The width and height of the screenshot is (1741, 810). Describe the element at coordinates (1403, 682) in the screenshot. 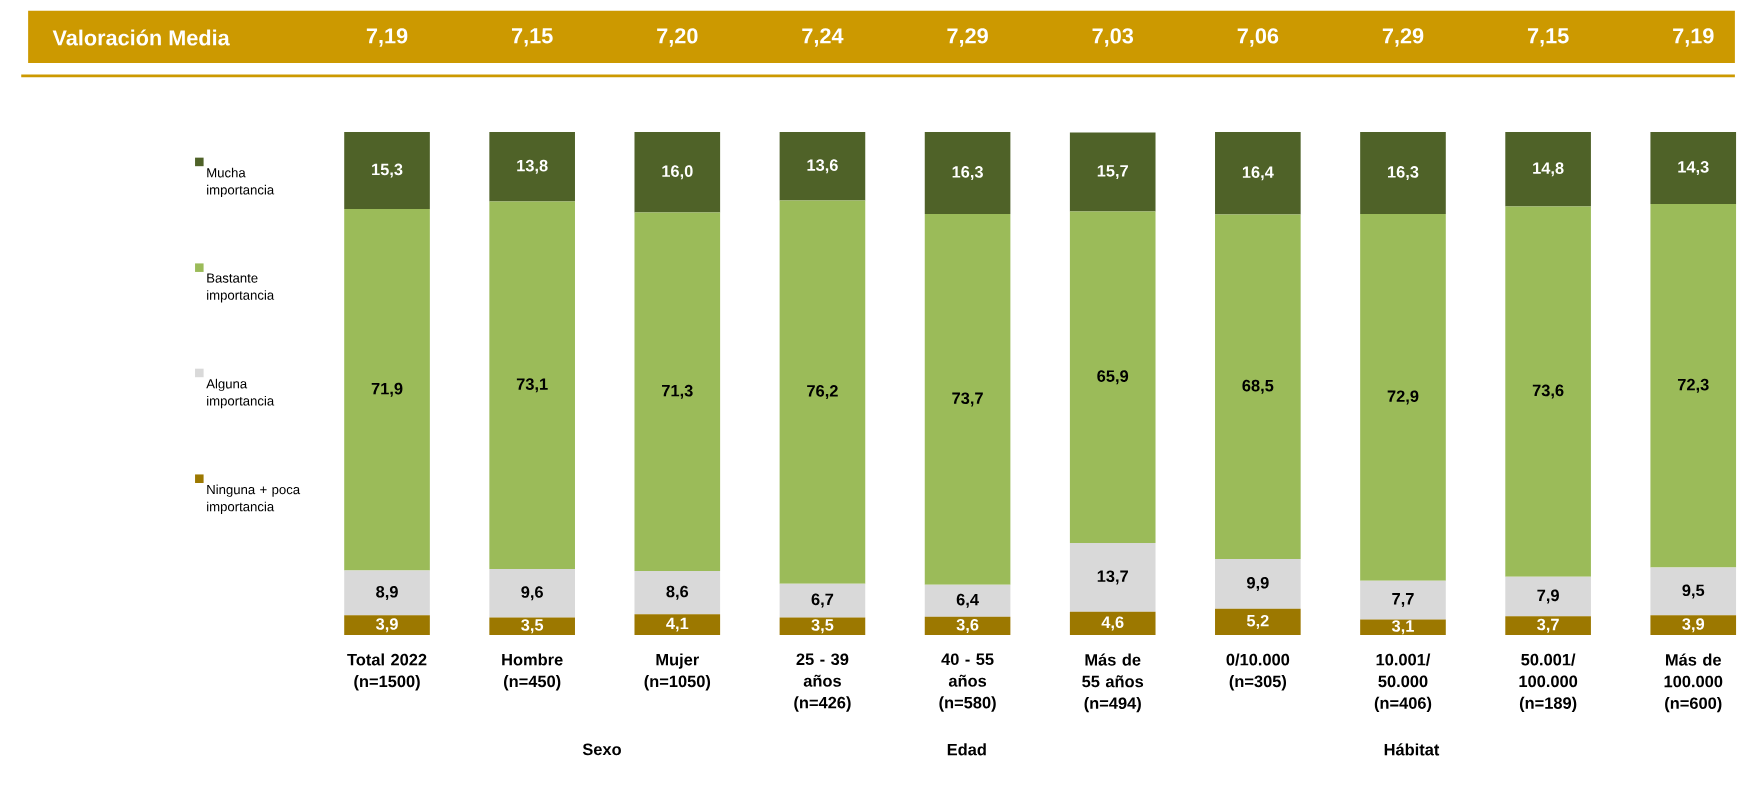

I see `x-tick-label: 10.001/ 50.000 (n=406)` at that location.